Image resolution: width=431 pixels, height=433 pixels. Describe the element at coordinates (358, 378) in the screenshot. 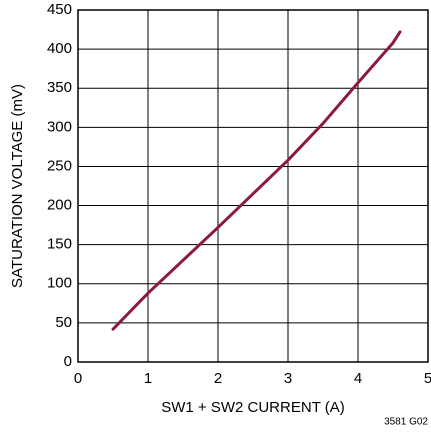

I see `x-tick-label: 4` at that location.